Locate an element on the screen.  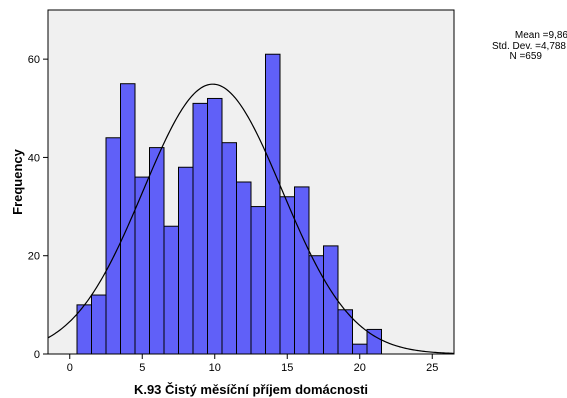
x-tick-label: 15 is located at coordinates (287, 368).